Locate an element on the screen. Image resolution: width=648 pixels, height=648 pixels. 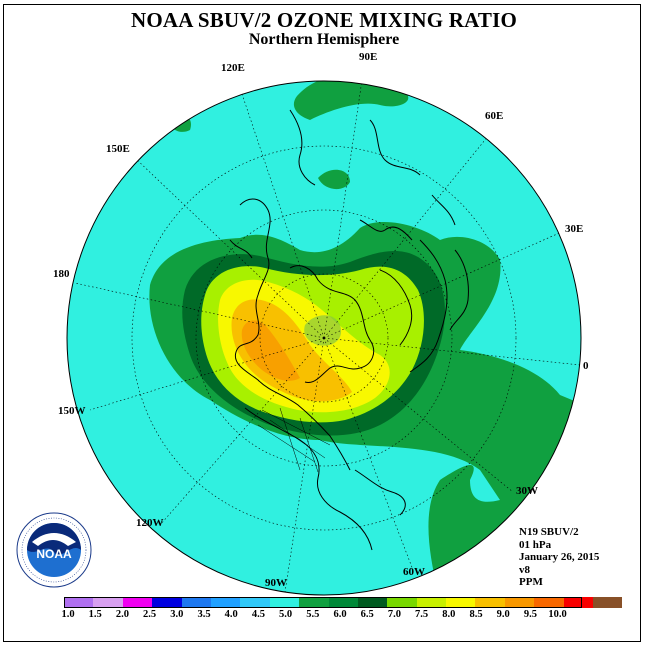
legend-tick-label: 8.5 is located at coordinates (476, 614).